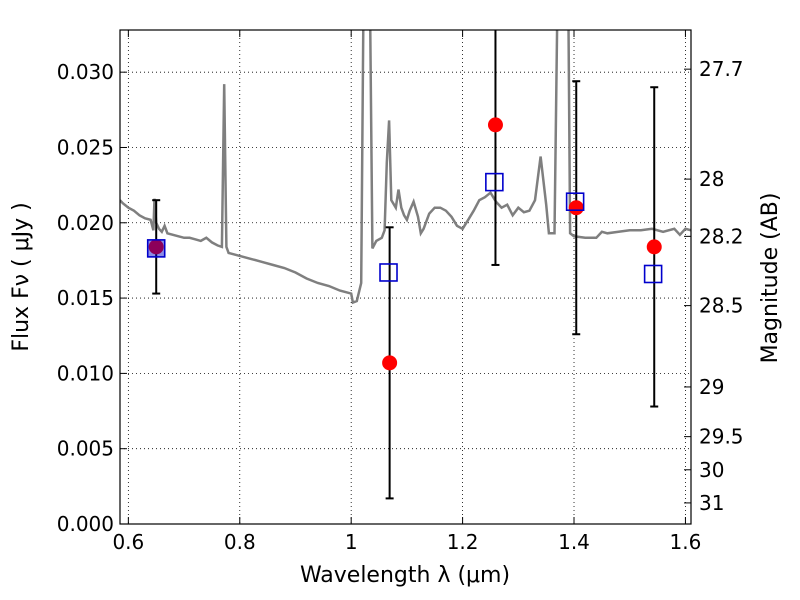  What do you see at coordinates (711, 470) in the screenshot?
I see `right-tick-label: 30` at bounding box center [711, 470].